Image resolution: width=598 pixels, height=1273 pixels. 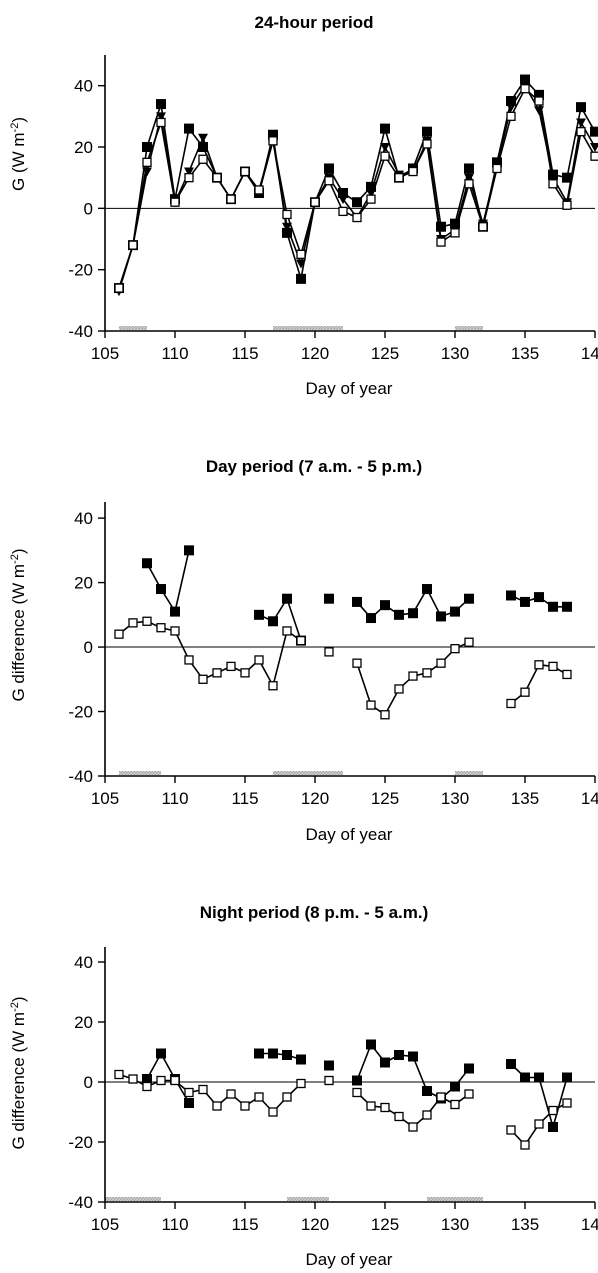 I want to click on y-ticks: -40 -20 0 20 40, so click(x=86, y=647).